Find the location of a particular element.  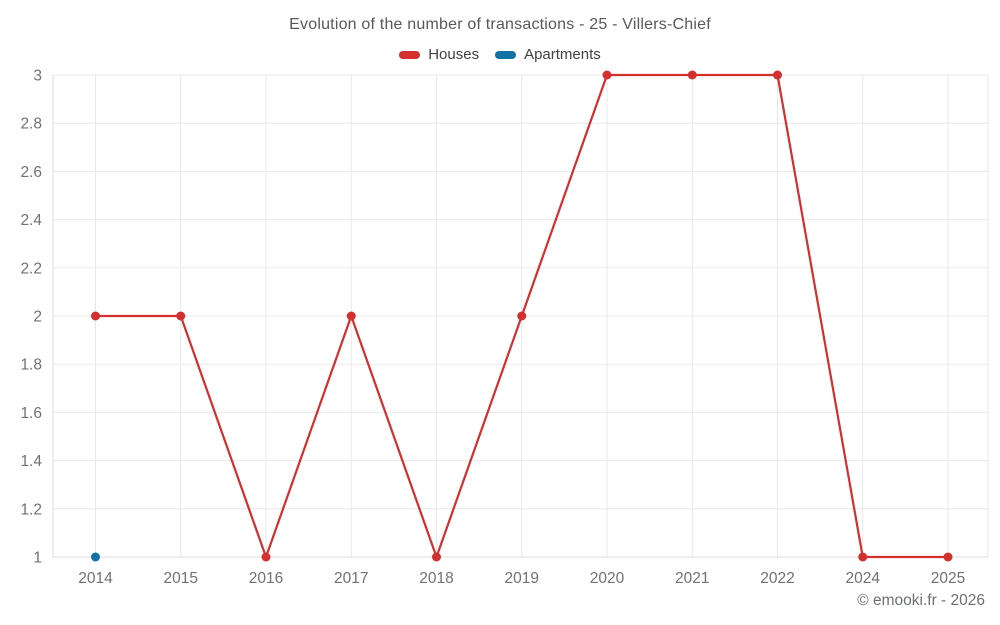

data-point-houses-2025 is located at coordinates (948, 557).